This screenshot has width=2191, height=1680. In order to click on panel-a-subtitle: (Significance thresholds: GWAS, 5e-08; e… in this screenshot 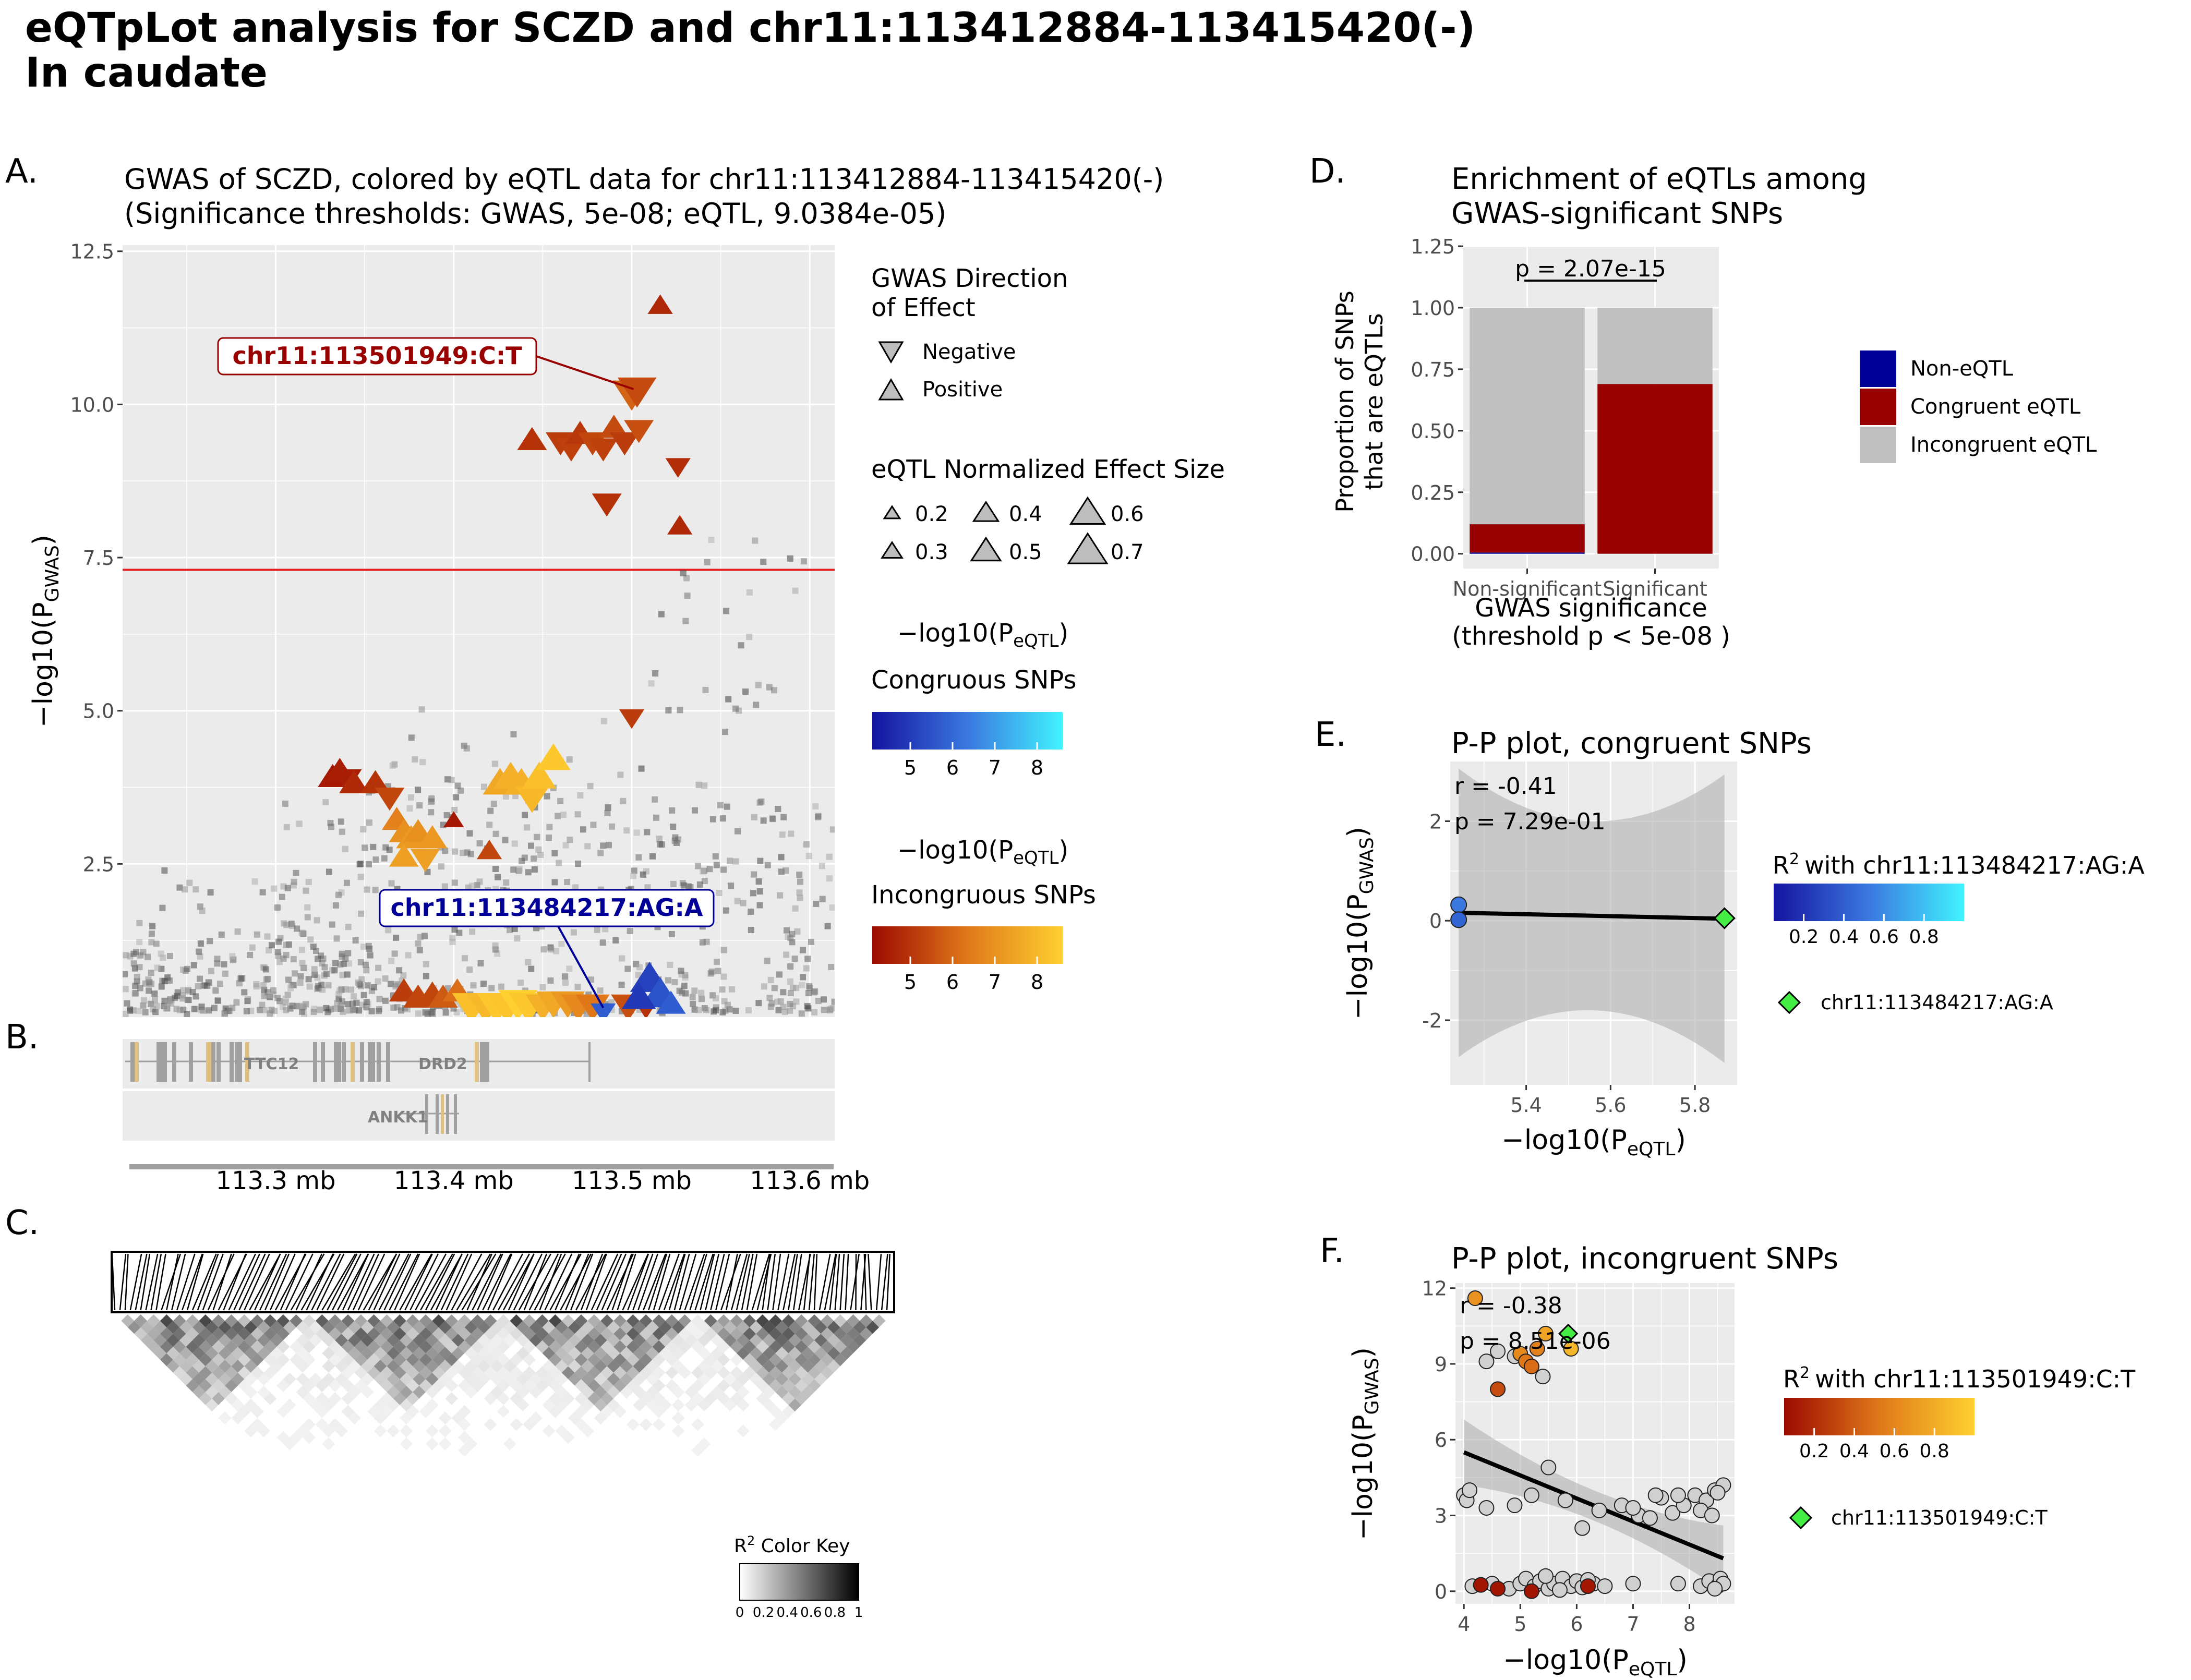, I will do `click(535, 213)`.